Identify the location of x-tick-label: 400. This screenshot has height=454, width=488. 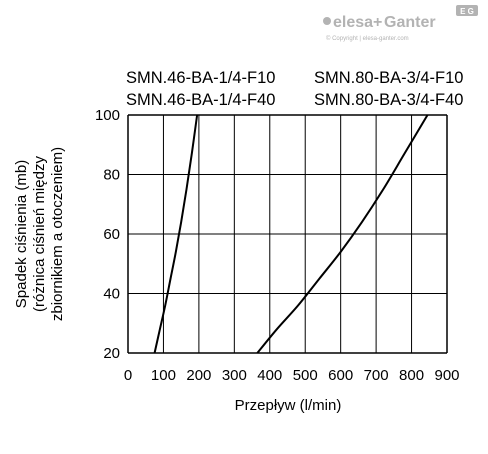
(269, 375).